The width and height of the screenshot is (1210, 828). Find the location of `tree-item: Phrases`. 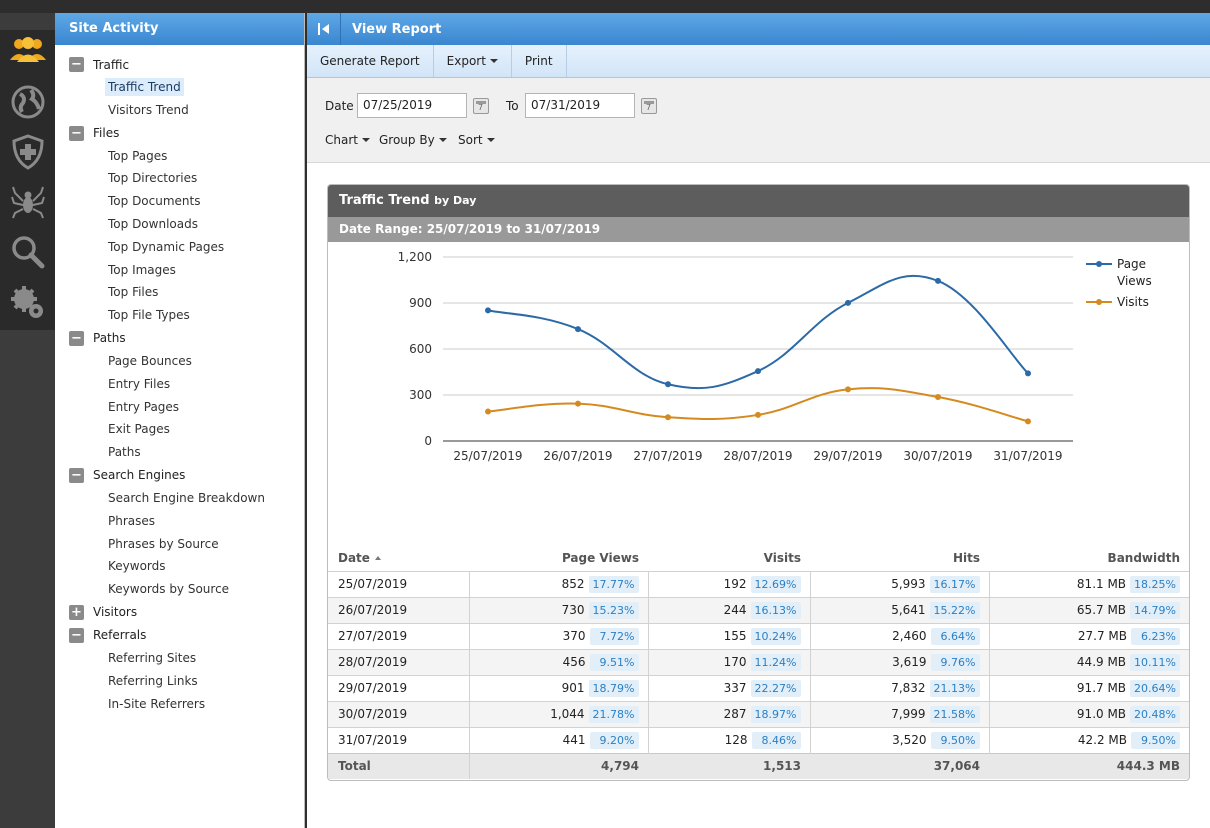

tree-item: Phrases is located at coordinates (179, 521).